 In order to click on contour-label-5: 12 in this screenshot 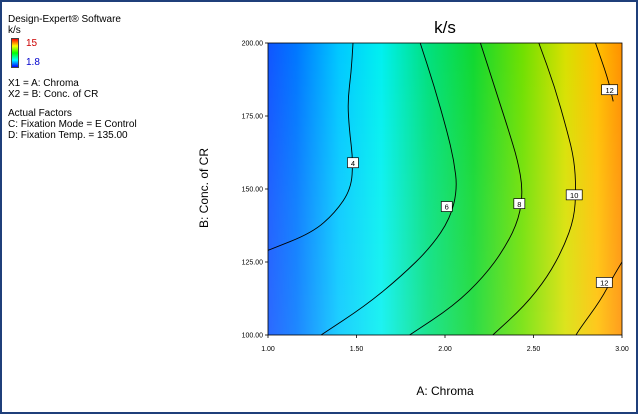, I will do `click(604, 283)`.